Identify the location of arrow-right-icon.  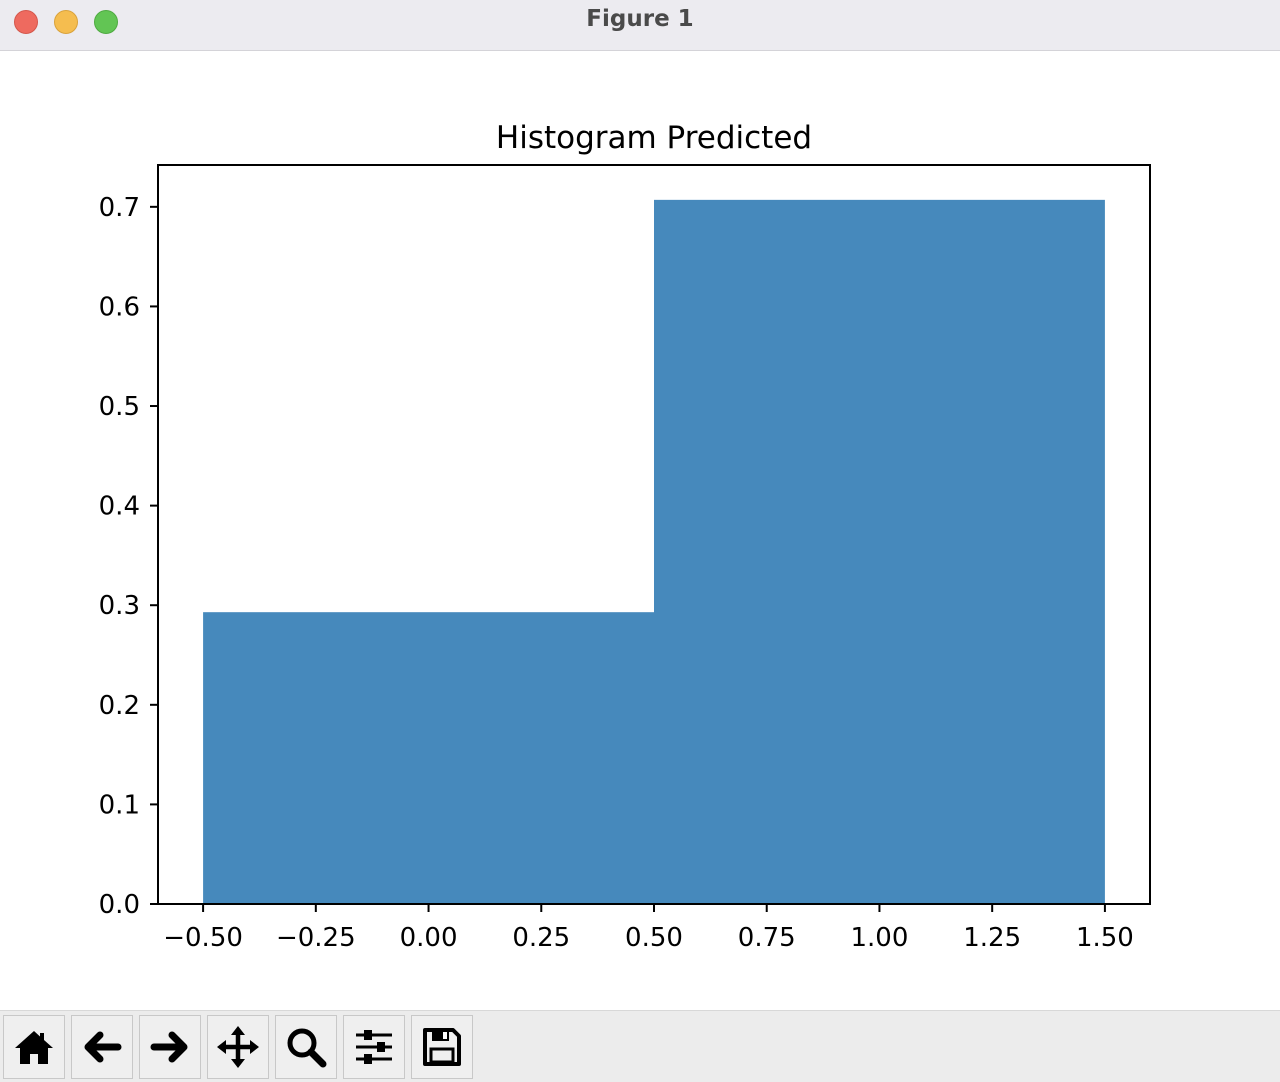
(169, 1047).